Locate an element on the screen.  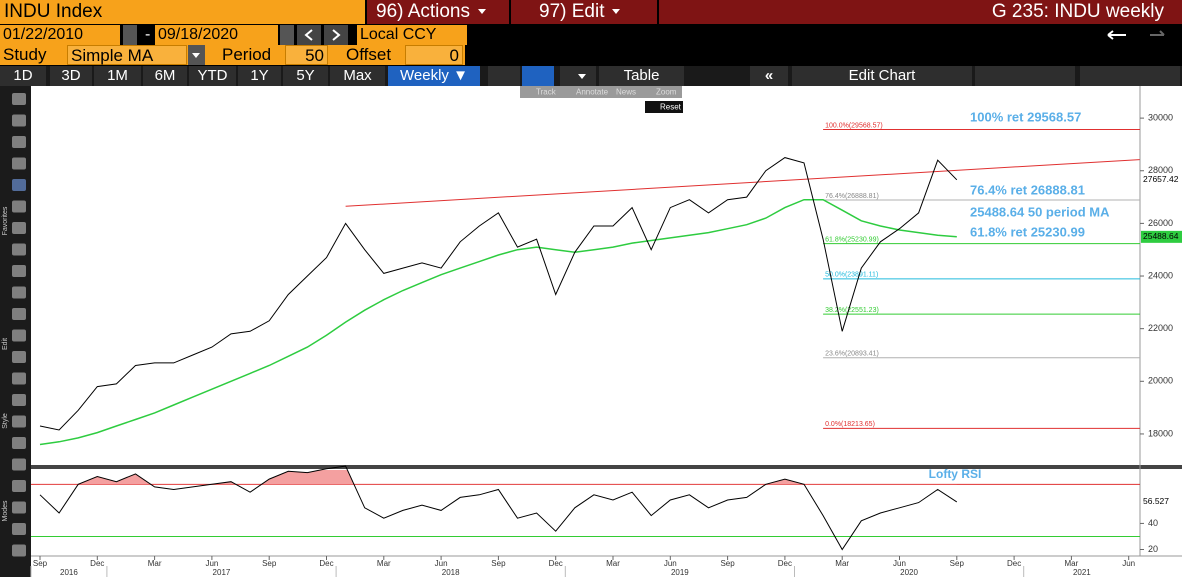
fib-label: 76.4%(26888.81) is located at coordinates (852, 196).